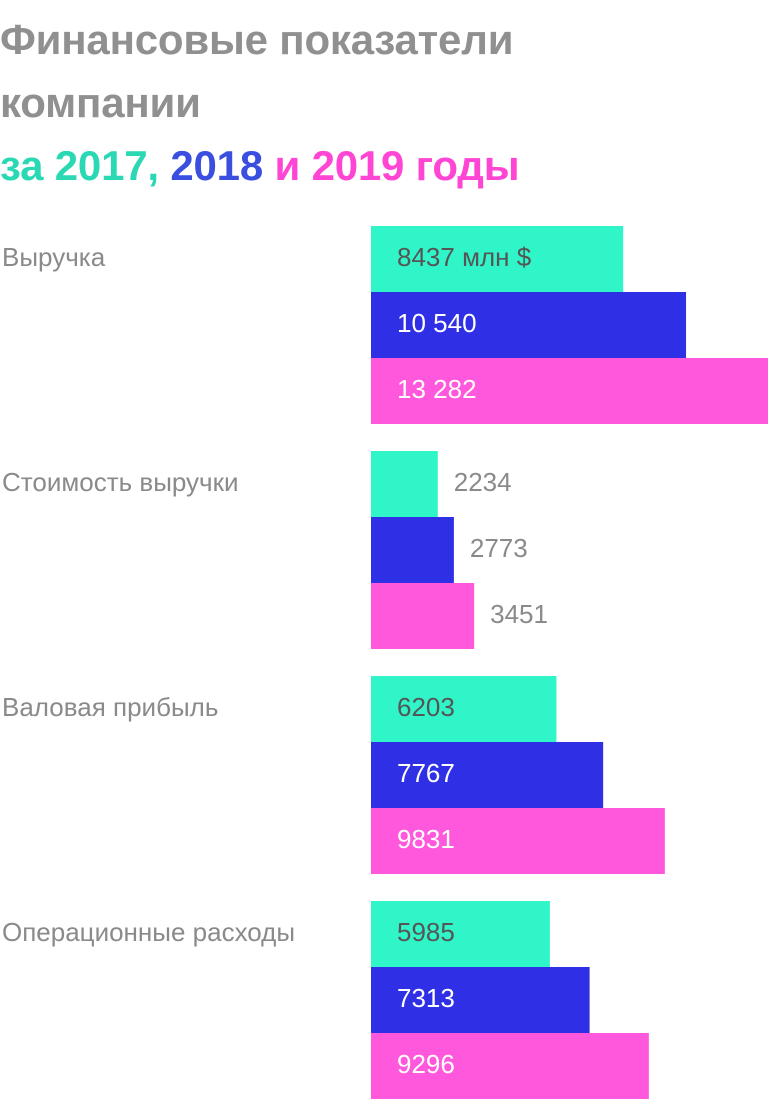 The height and width of the screenshot is (1099, 768). Describe the element at coordinates (216, 165) in the screenshot. I see `title-year-2018: 2018` at that location.